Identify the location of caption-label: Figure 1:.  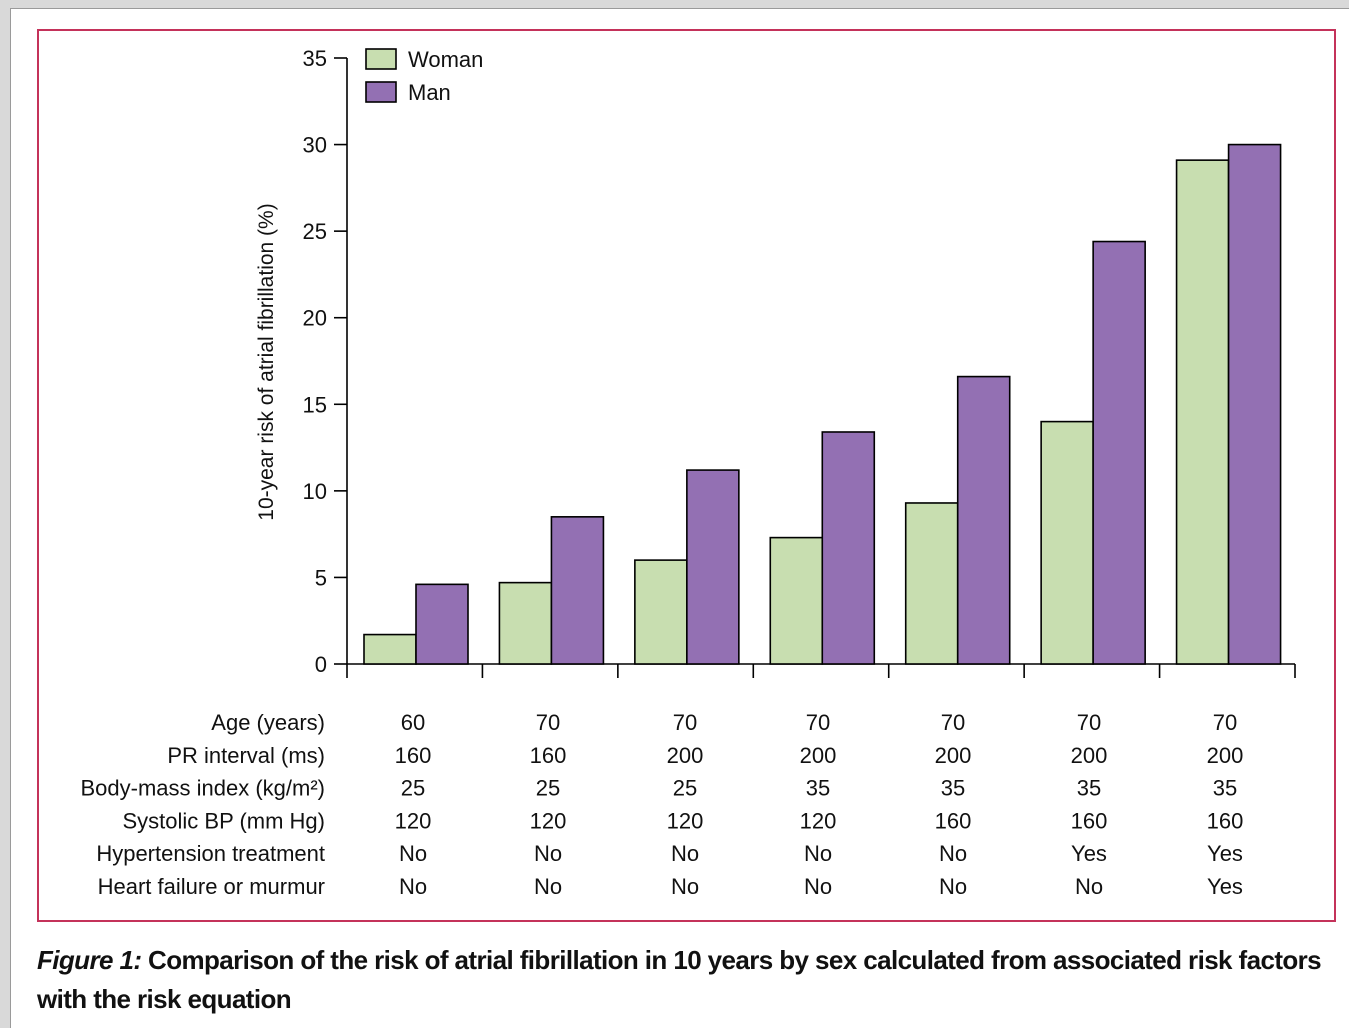
(89, 960).